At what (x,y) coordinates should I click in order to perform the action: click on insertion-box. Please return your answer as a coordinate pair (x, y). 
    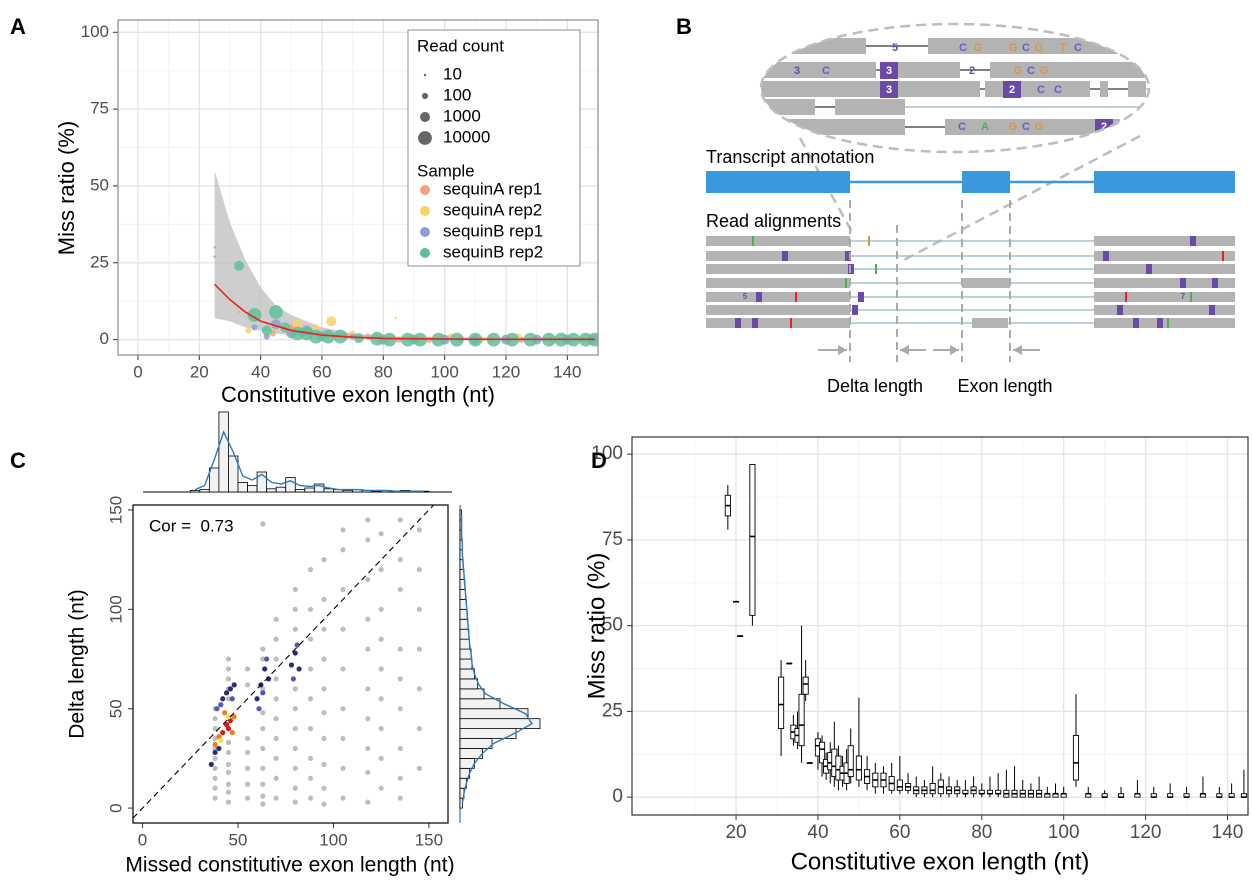
    Looking at the image, I should click on (889, 89).